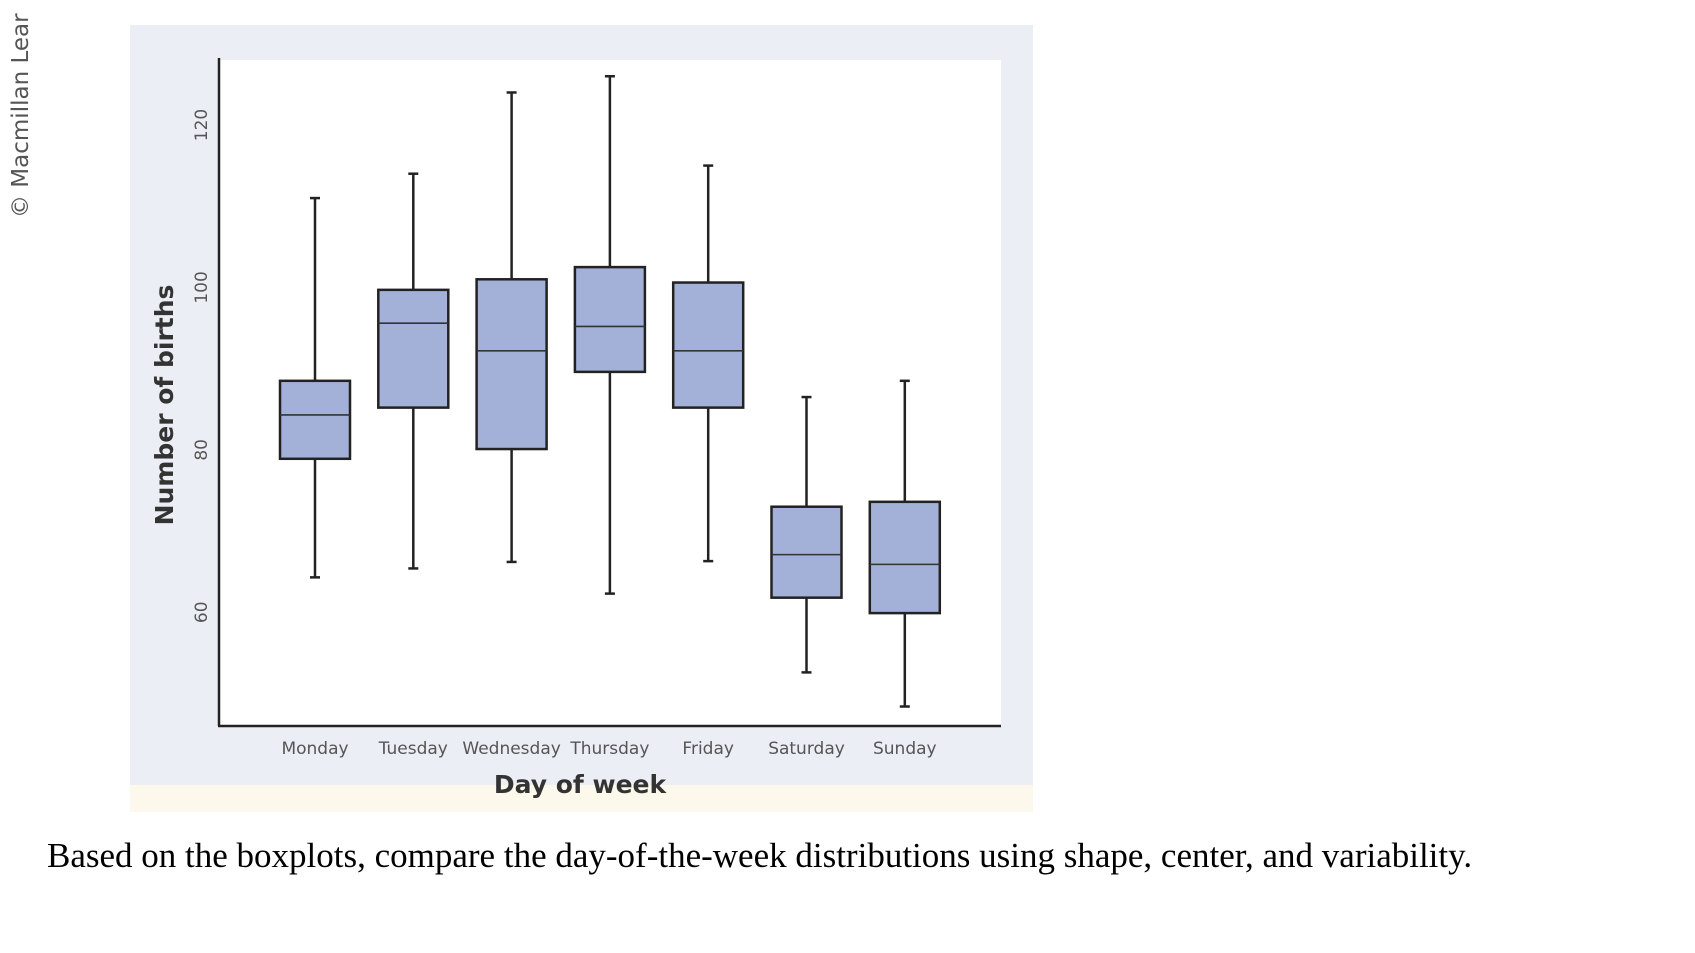 Image resolution: width=1695 pixels, height=953 pixels. Describe the element at coordinates (202, 125) in the screenshot. I see `y-tick-label-120: 120` at that location.